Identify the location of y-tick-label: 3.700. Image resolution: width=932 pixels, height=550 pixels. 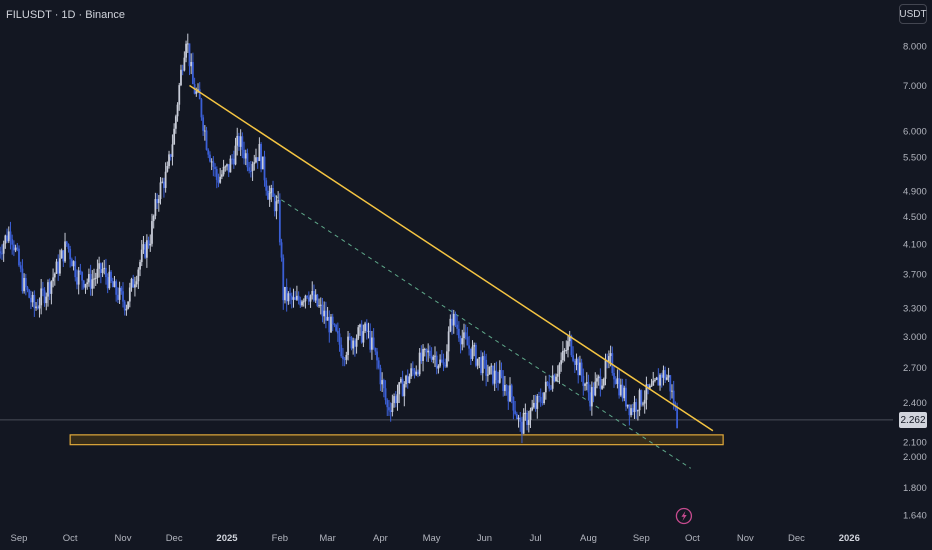
(915, 275).